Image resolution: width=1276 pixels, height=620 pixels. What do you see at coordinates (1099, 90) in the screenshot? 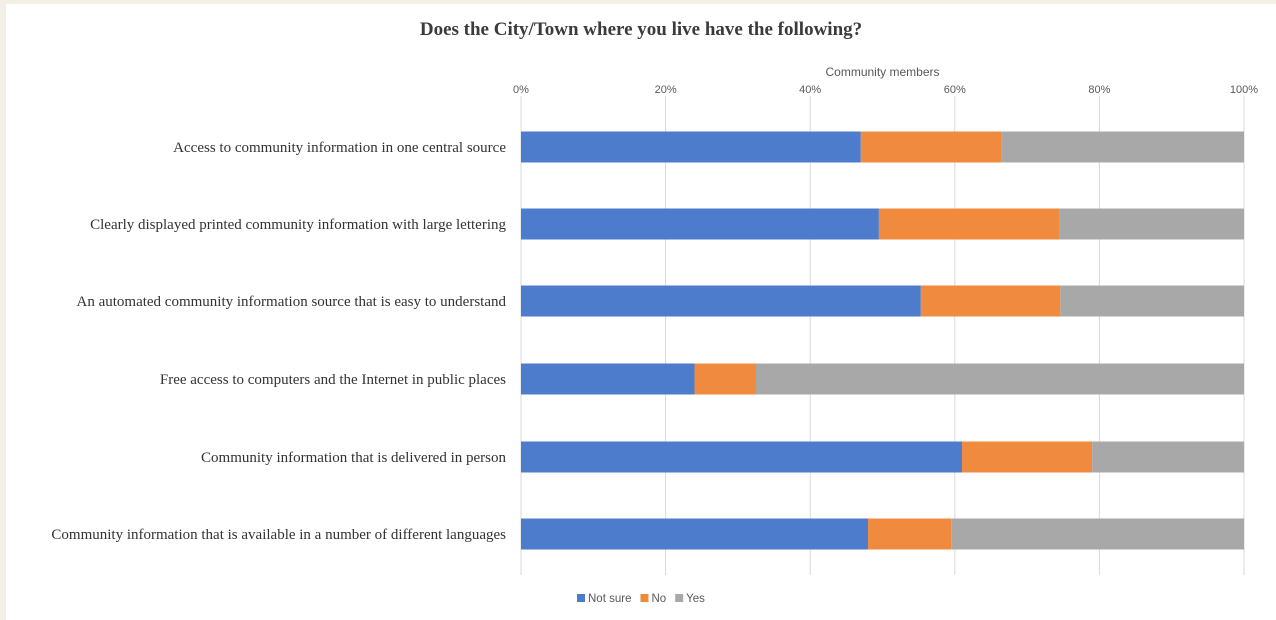
I see `tick-label: 80%` at bounding box center [1099, 90].